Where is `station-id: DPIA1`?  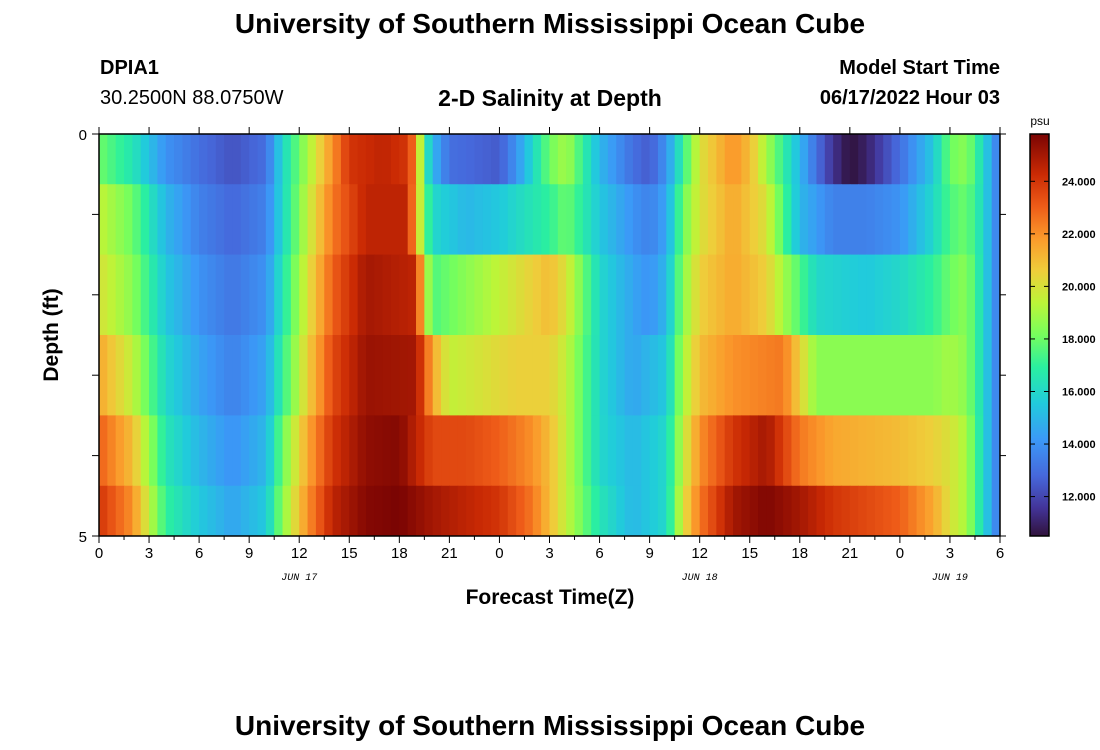 station-id: DPIA1 is located at coordinates (129, 68).